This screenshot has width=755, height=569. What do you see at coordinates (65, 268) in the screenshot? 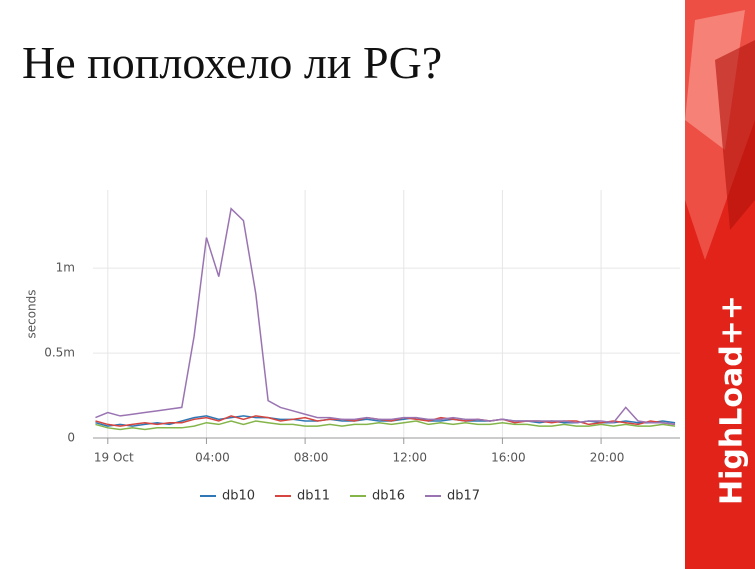
I see `y-tick-label: 1m` at bounding box center [65, 268].